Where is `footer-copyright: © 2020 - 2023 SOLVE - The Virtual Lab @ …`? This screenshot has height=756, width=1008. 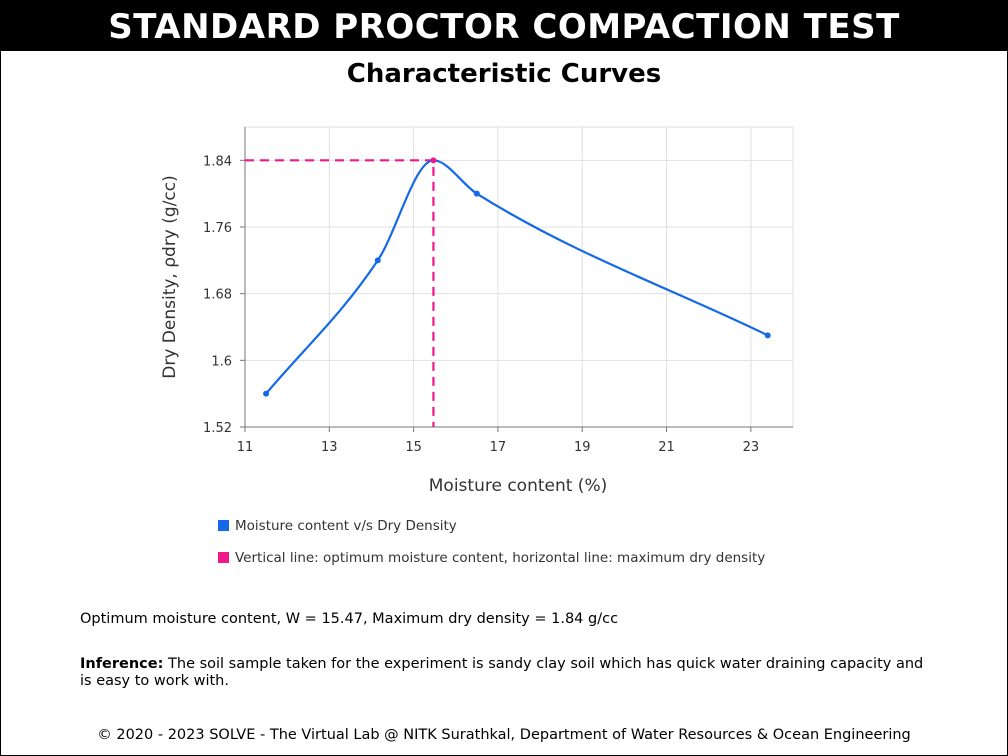 footer-copyright: © 2020 - 2023 SOLVE - The Virtual Lab @ … is located at coordinates (504, 735).